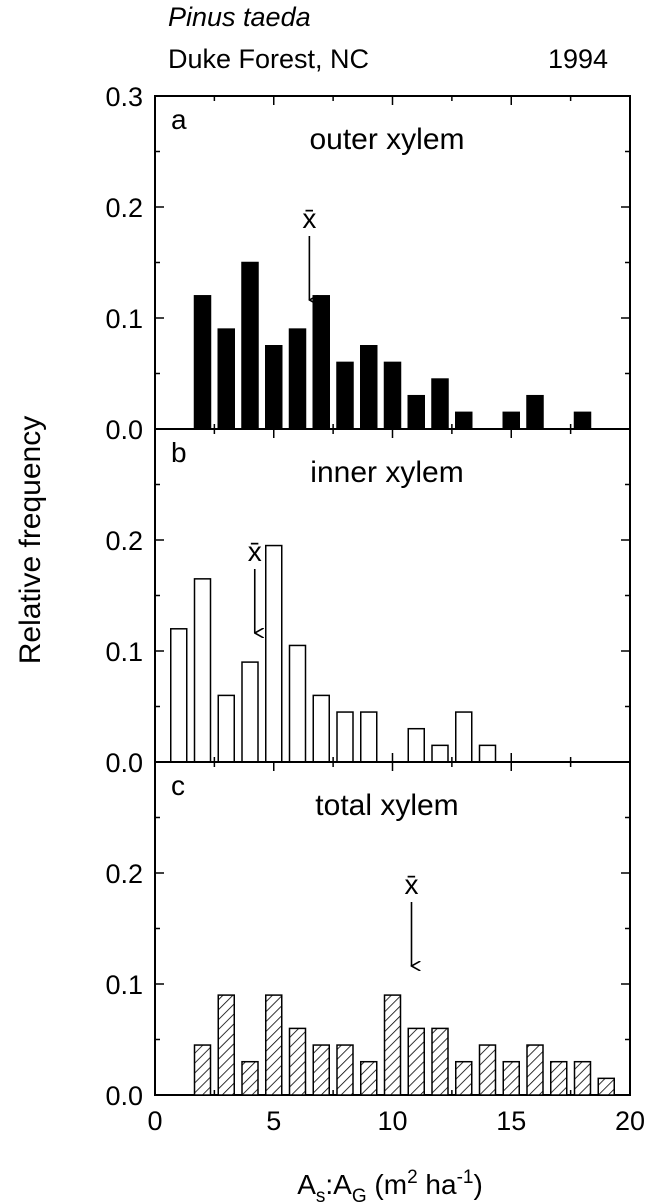 This screenshot has width=652, height=1204. Describe the element at coordinates (511, 1121) in the screenshot. I see `x-tick-label: 15` at that location.